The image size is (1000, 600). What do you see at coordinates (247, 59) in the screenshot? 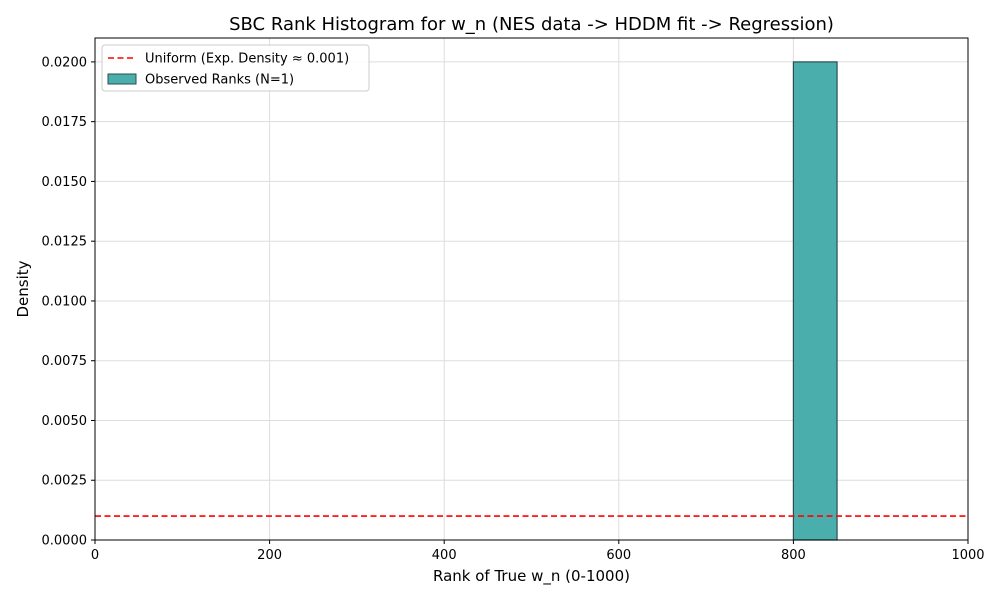
I see `legend-entry-label: Uniform (Exp. Density ≈ 0.001)` at bounding box center [247, 59].